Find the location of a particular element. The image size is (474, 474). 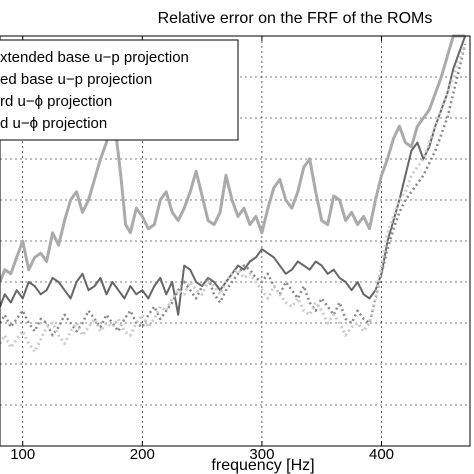

x-tick-label: 400 is located at coordinates (381, 454).